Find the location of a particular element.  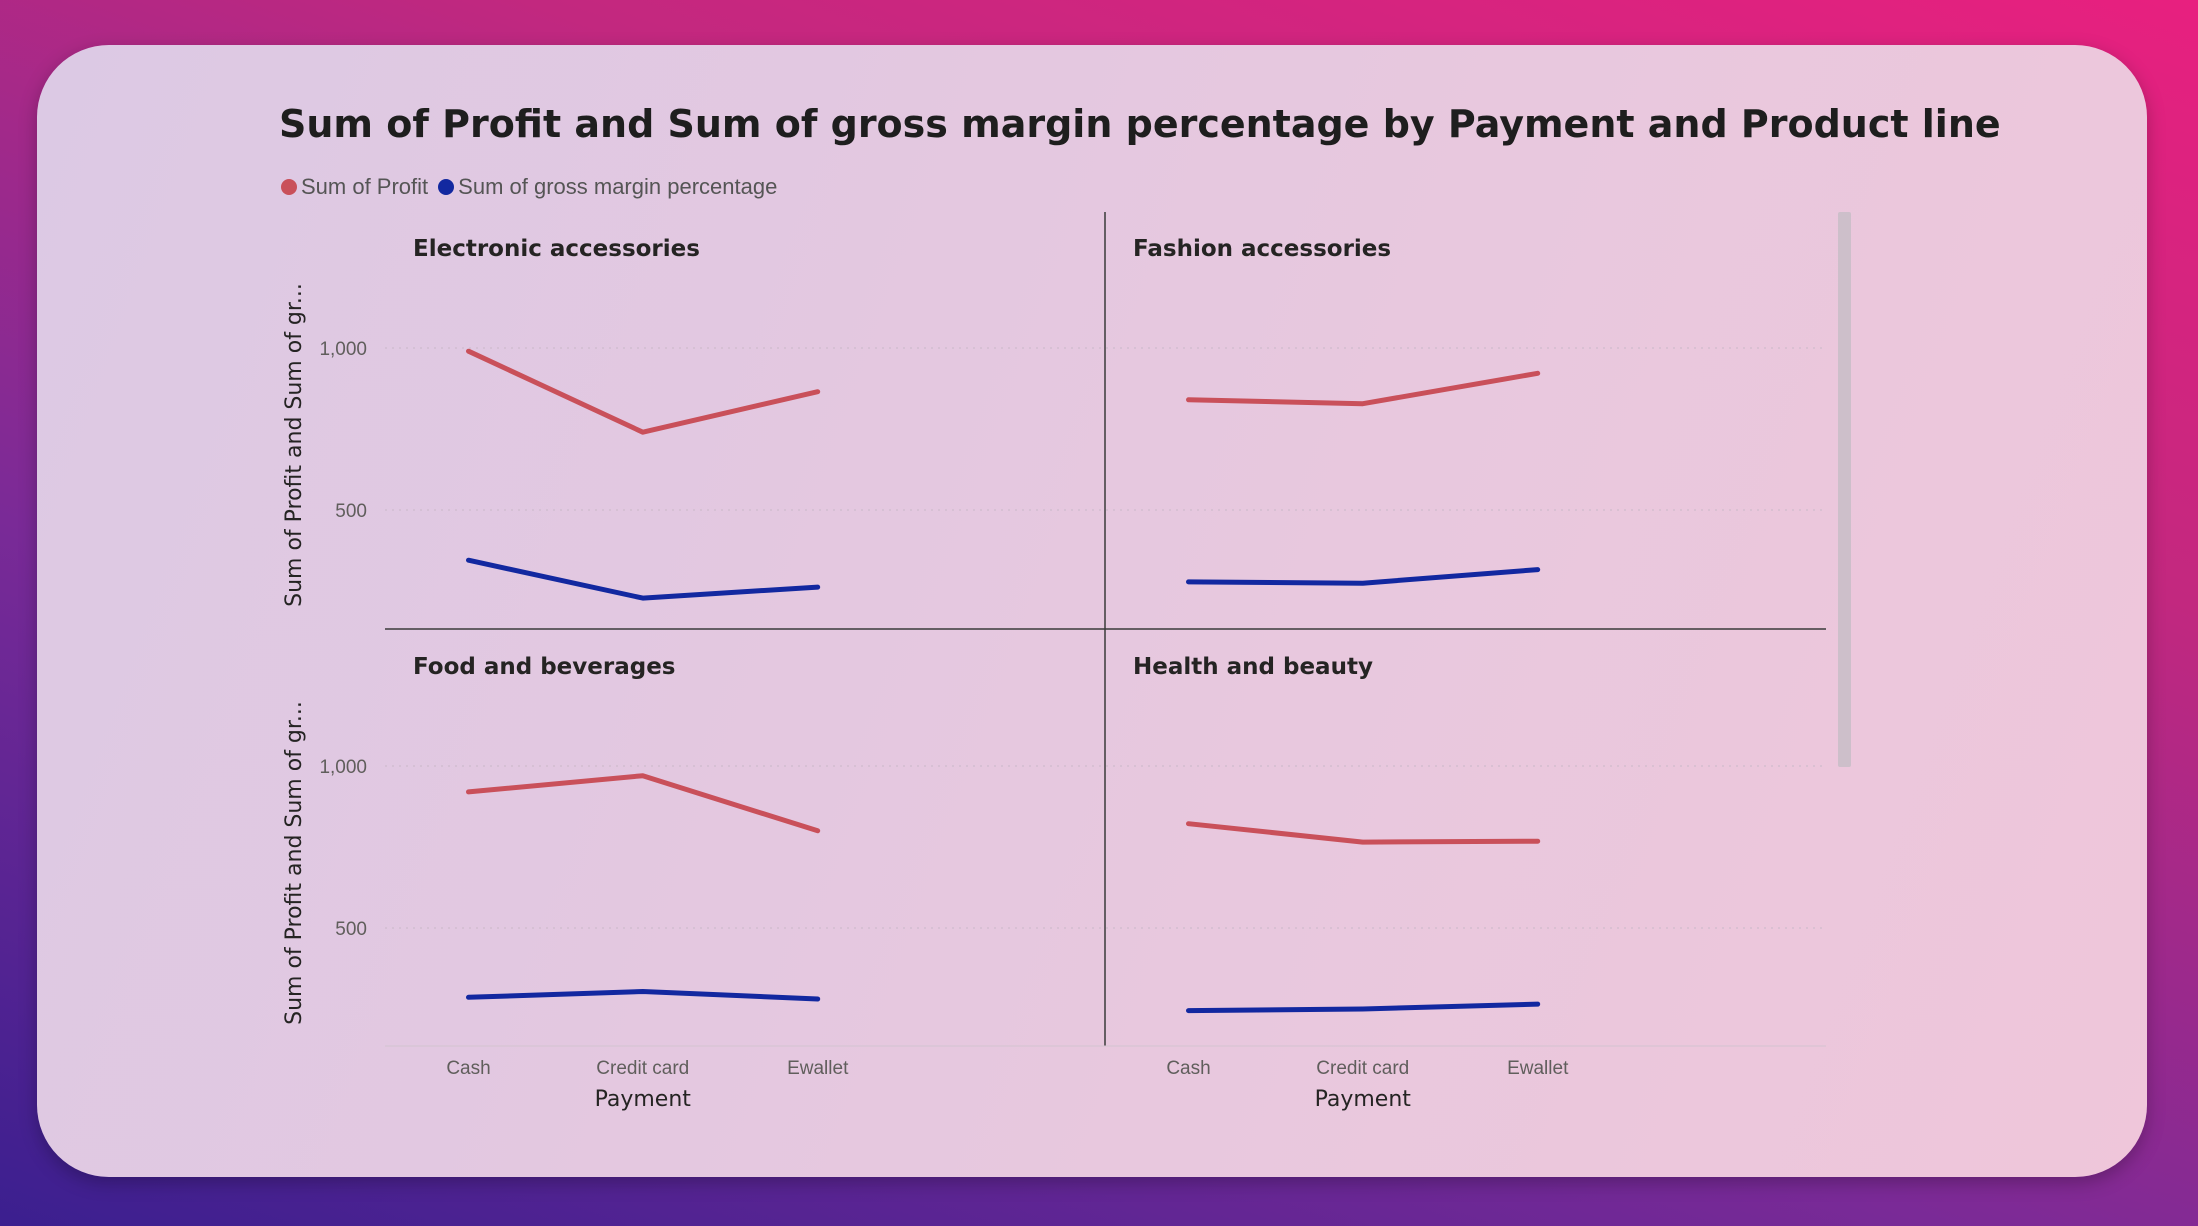

legend-item-profit: Sum of Profit is located at coordinates (354, 187).